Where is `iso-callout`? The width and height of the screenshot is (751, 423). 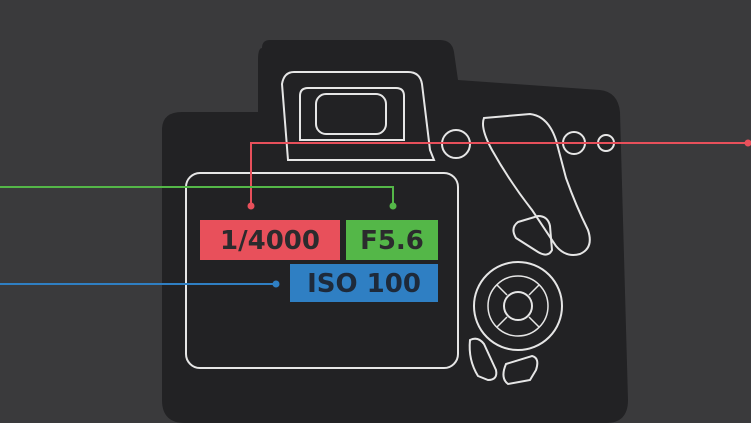
iso-callout is located at coordinates (140, 284).